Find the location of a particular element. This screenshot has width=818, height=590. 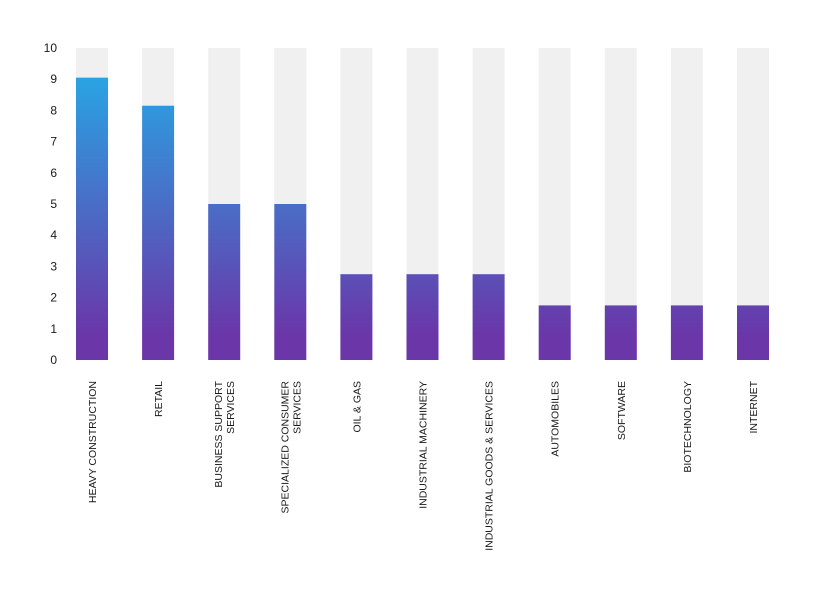

y-tick-label: 0 is located at coordinates (53, 360).